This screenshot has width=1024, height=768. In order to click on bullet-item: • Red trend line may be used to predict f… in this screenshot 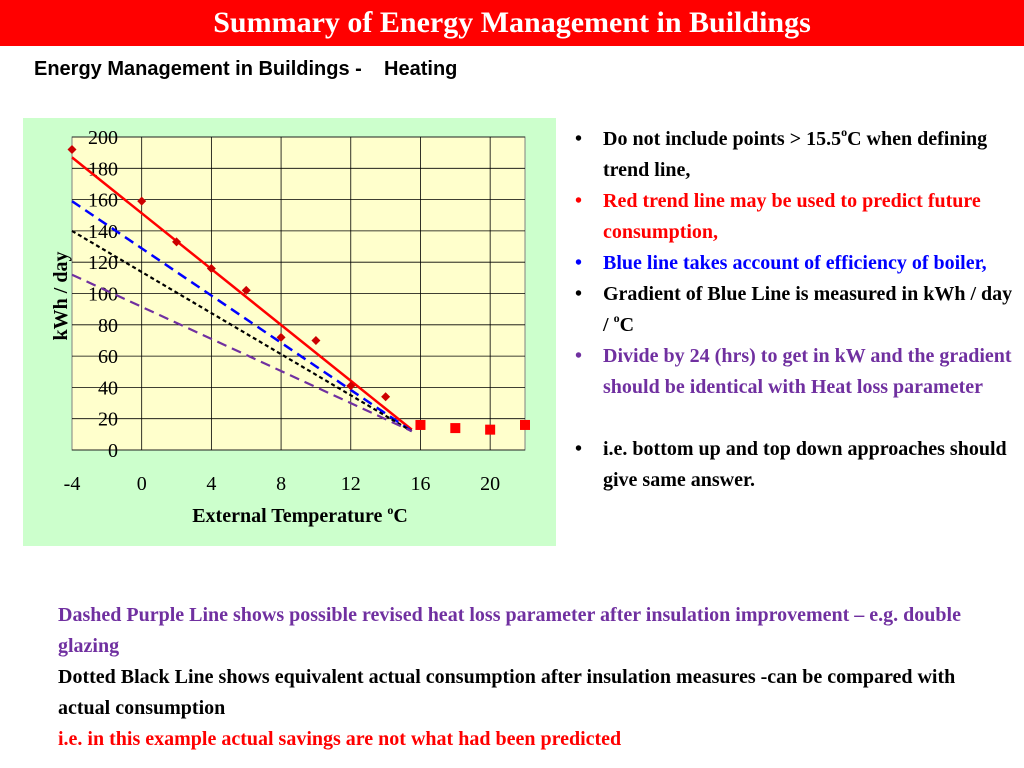, I will do `click(793, 217)`.